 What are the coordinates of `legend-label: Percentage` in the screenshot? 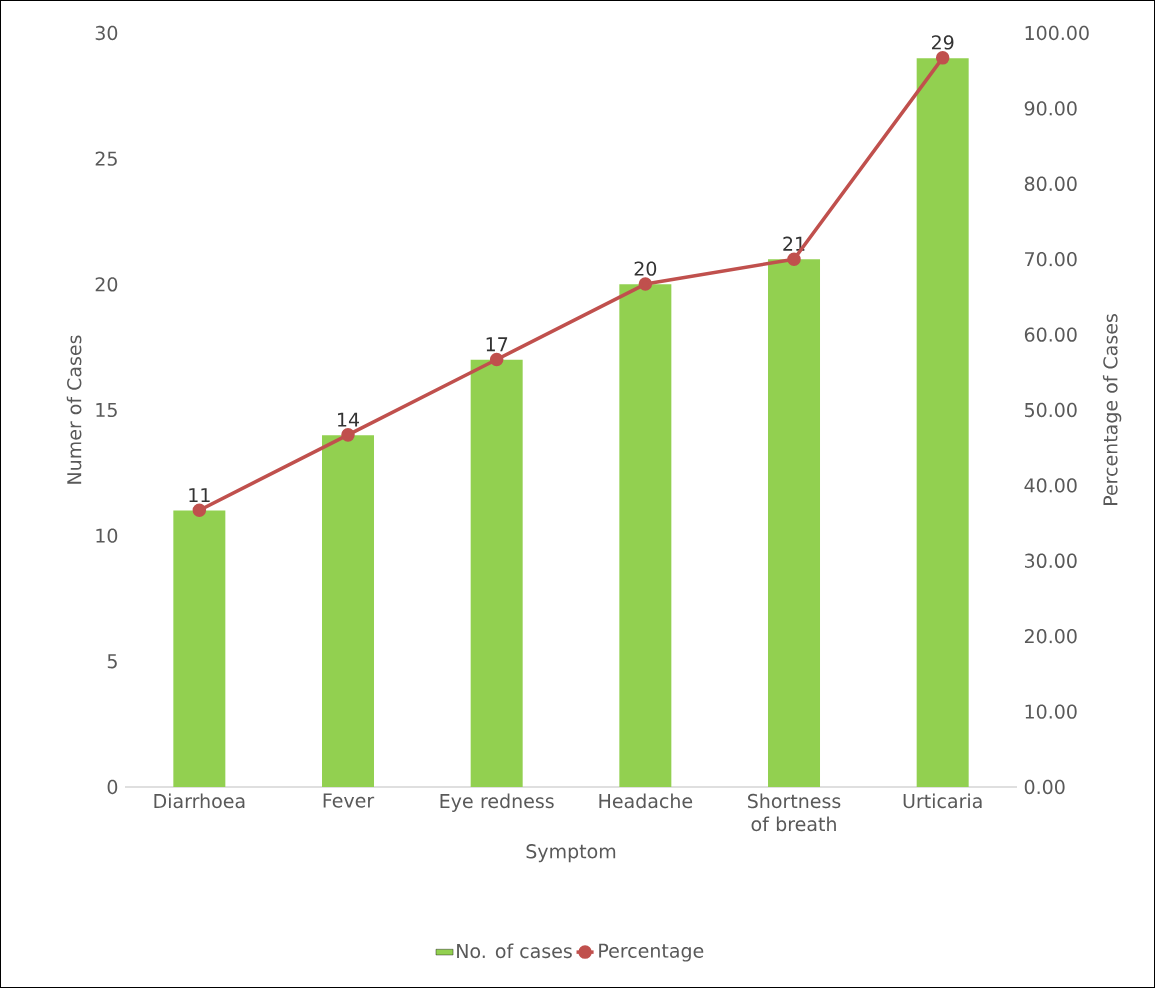 It's located at (651, 952).